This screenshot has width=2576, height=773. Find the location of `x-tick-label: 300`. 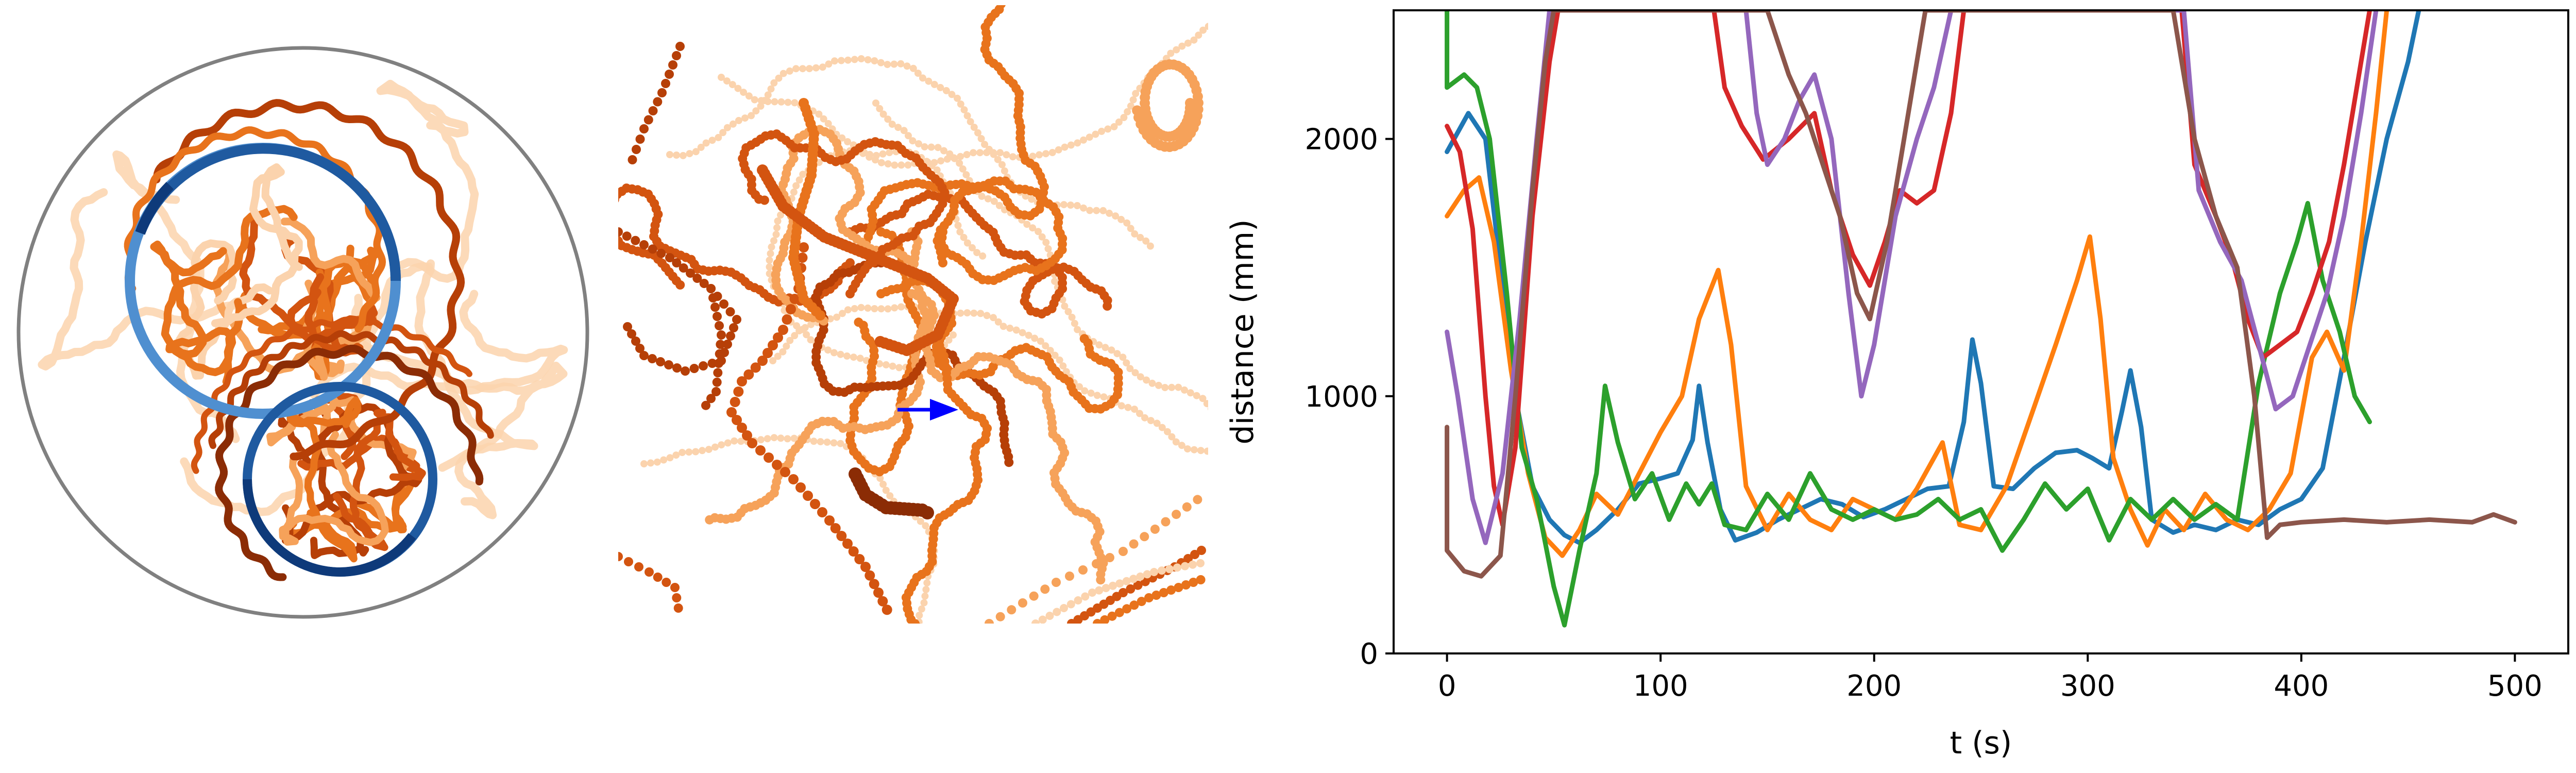

x-tick-label: 300 is located at coordinates (2087, 686).